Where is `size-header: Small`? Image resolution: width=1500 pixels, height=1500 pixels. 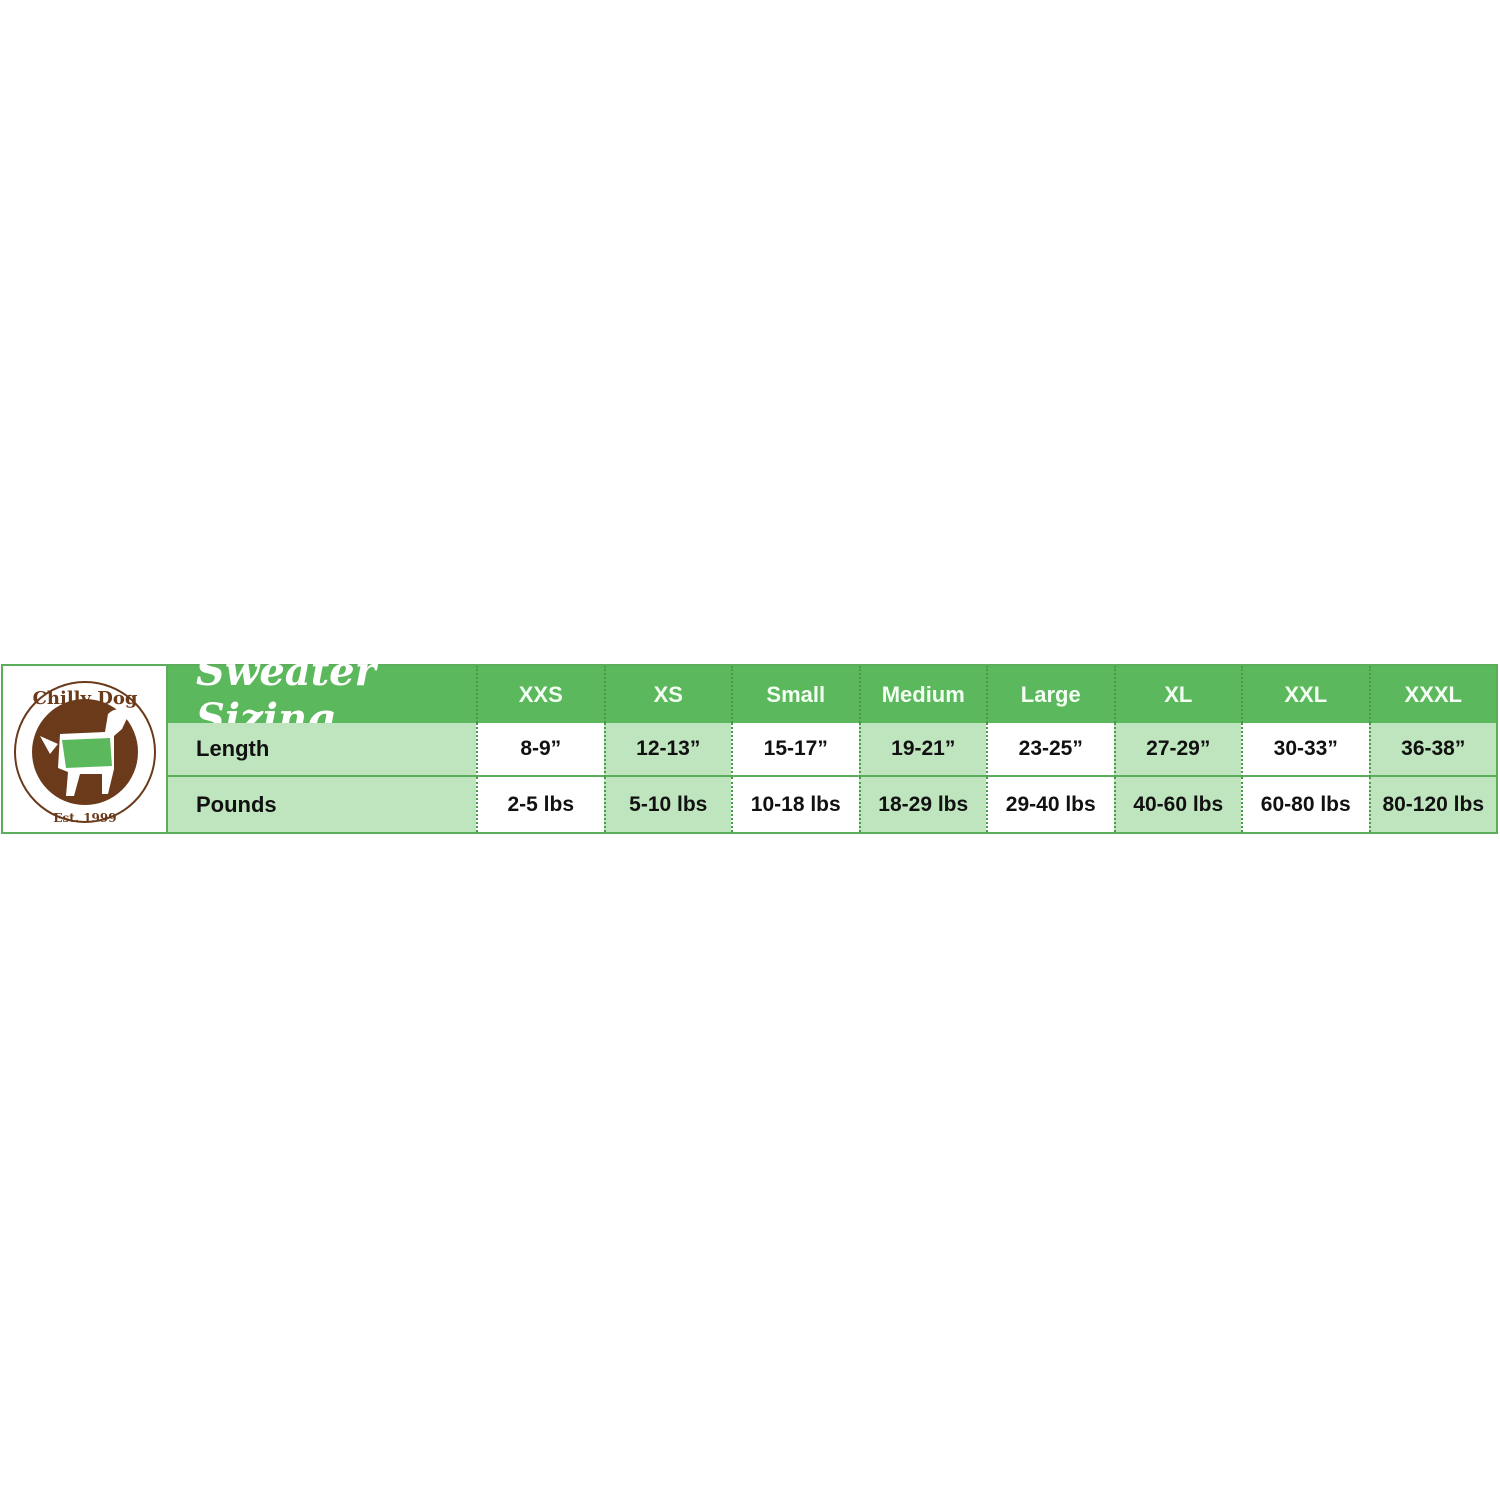 size-header: Small is located at coordinates (795, 694).